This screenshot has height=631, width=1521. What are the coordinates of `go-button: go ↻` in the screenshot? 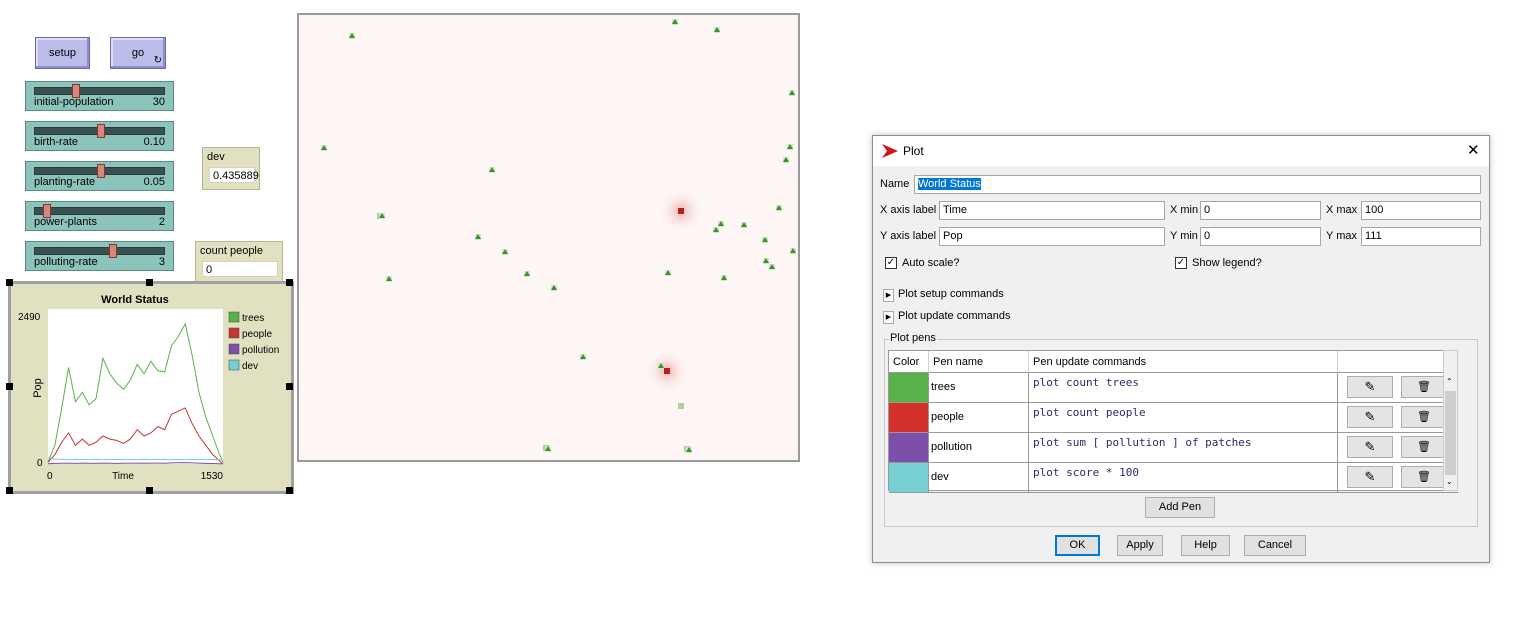 It's located at (138, 53).